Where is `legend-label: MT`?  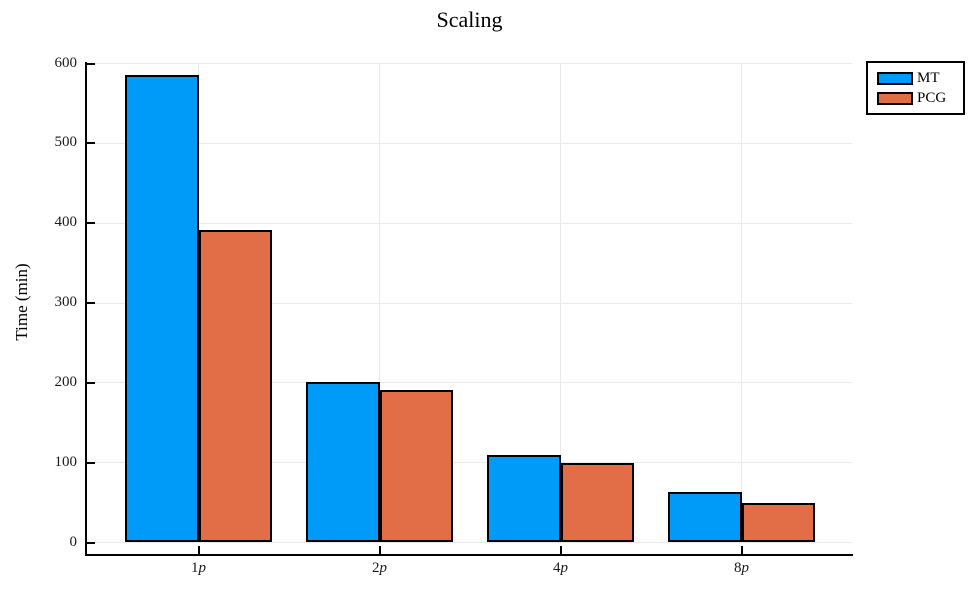 legend-label: MT is located at coordinates (928, 77).